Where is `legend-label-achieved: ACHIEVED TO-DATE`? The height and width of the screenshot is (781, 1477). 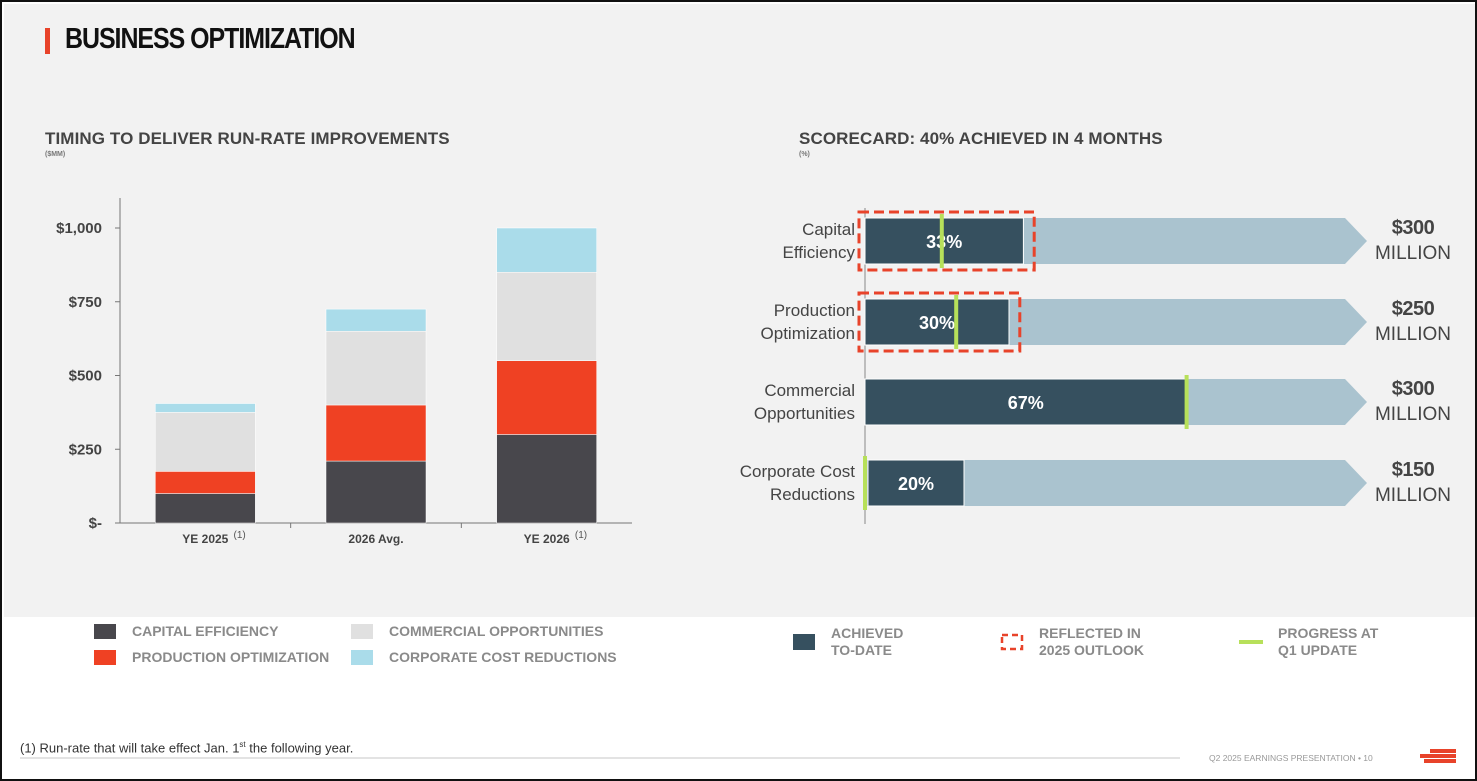 legend-label-achieved: ACHIEVED TO-DATE is located at coordinates (867, 641).